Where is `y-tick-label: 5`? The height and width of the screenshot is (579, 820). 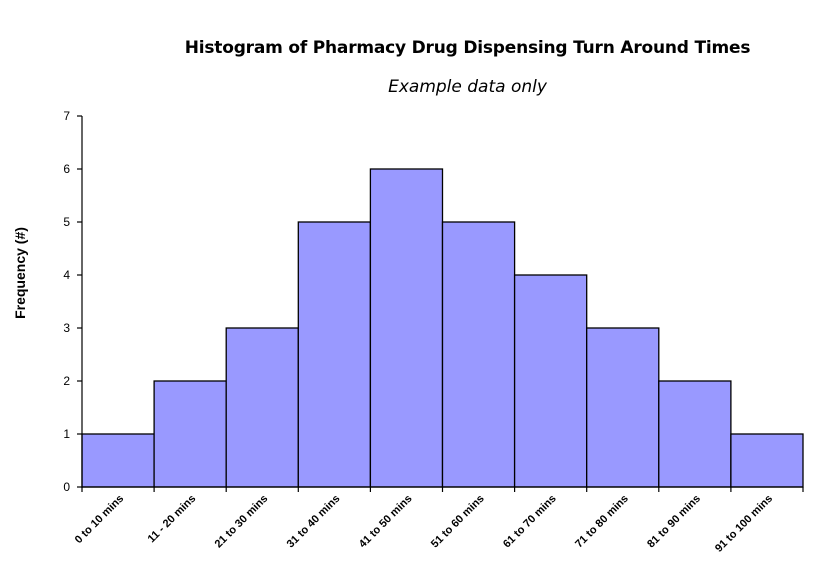 y-tick-label: 5 is located at coordinates (66, 222).